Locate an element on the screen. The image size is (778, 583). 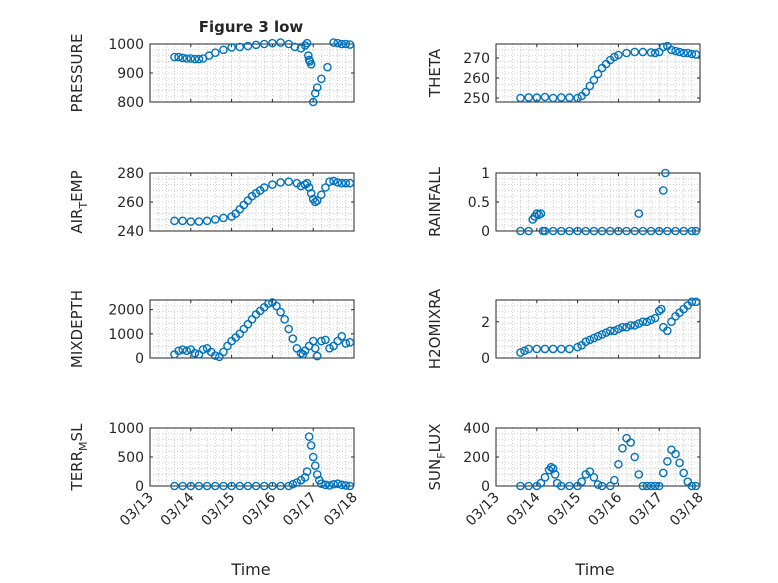
y-tick-label: 0.5 is located at coordinates (479, 203).